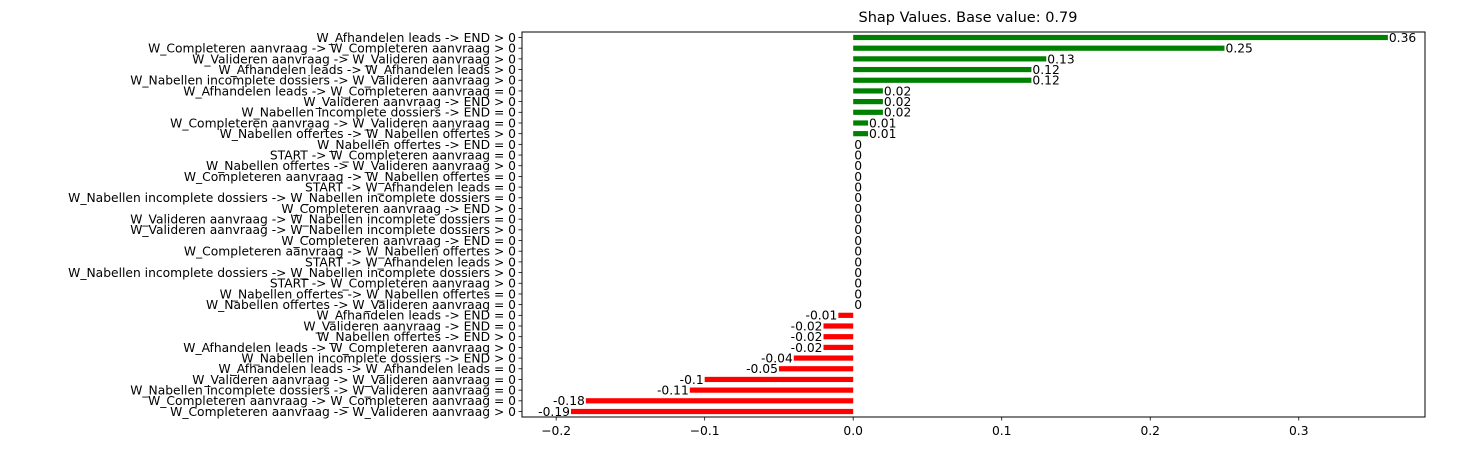  I want to click on y-tick-label: START -> W_Afhandelen leads = 0, so click(410, 188).